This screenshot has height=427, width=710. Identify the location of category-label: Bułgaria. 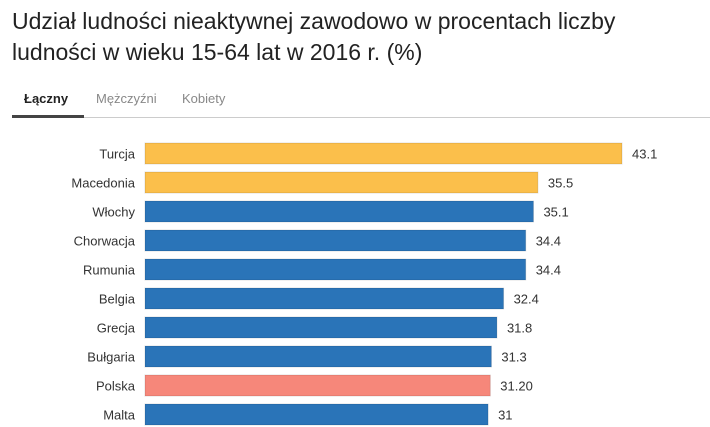
(111, 357).